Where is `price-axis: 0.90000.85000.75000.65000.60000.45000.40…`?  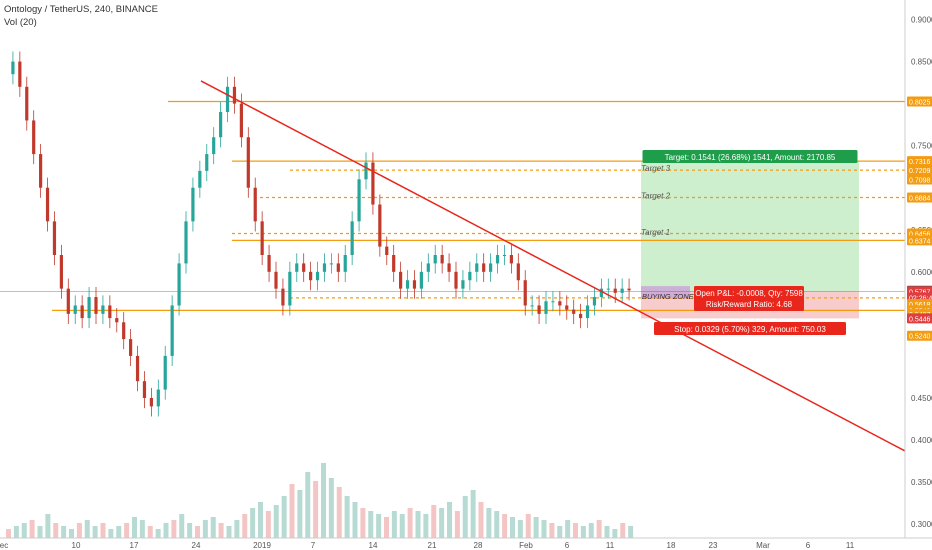 price-axis: 0.90000.85000.75000.65000.60000.45000.40… is located at coordinates (918, 269).